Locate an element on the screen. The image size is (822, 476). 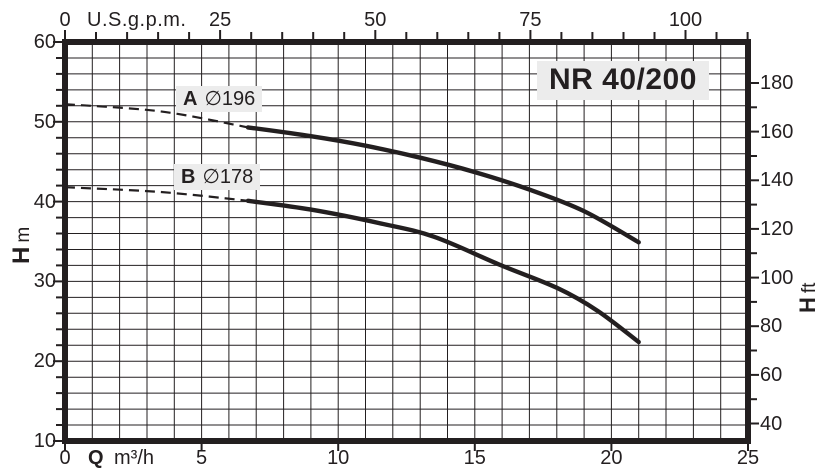
curve-b-solid-segment is located at coordinates (443, 271).